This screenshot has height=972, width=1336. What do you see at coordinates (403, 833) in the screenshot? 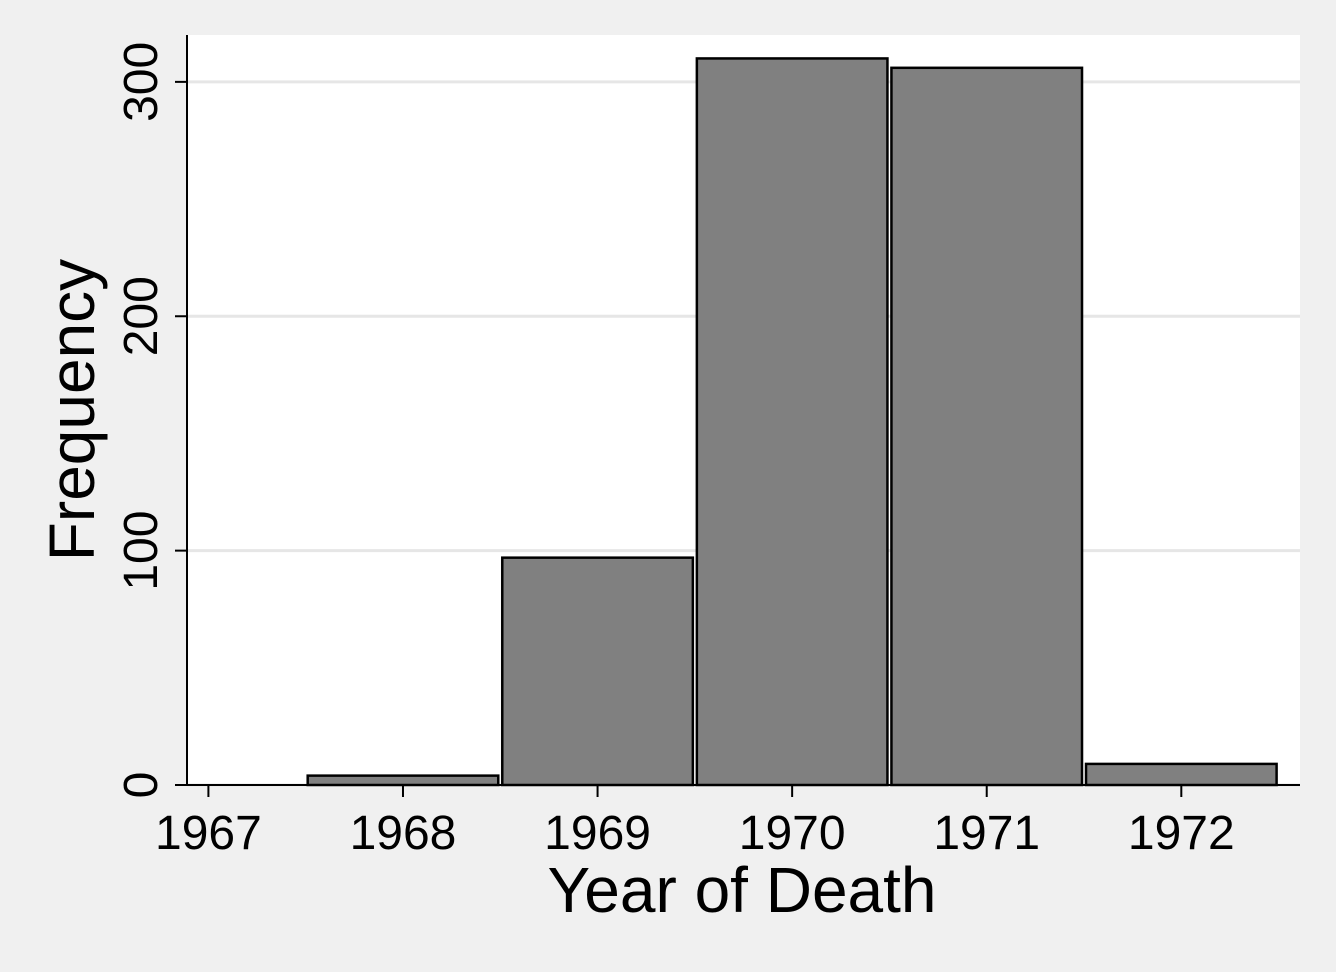
I see `x-tick-label: 1968` at bounding box center [403, 833].